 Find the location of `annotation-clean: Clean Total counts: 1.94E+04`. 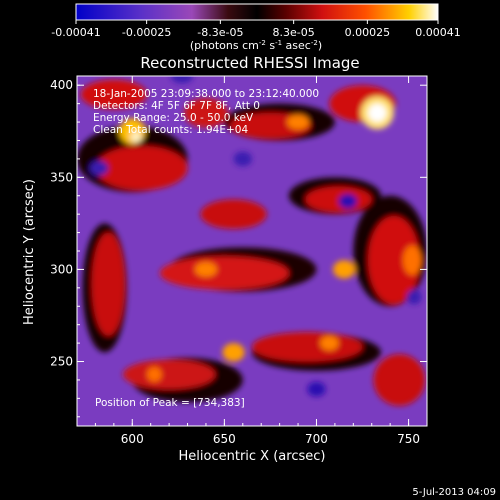

annotation-clean: Clean Total counts: 1.94E+04 is located at coordinates (170, 130).